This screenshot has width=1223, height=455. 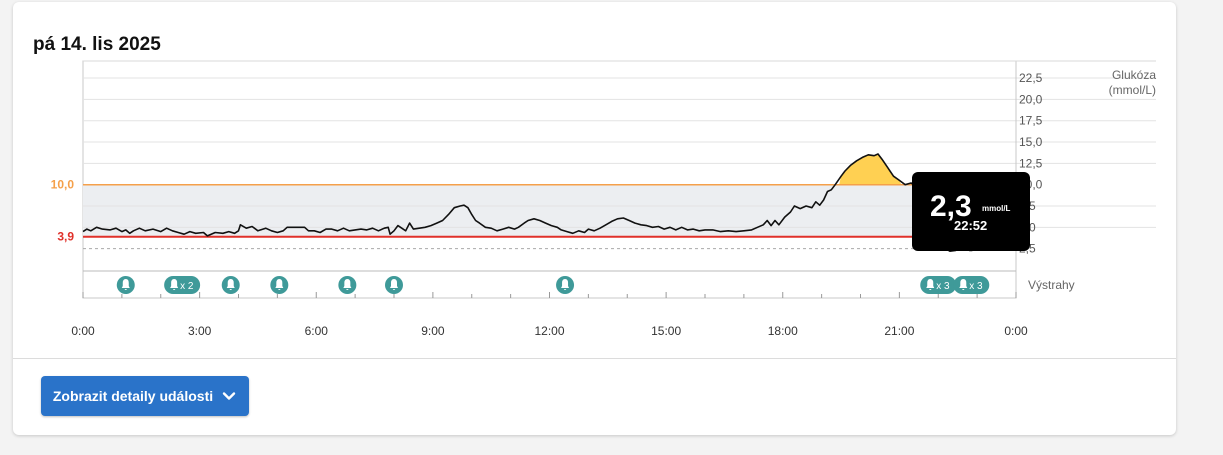 I want to click on y-tick-label: 22,5, so click(x=1031, y=78).